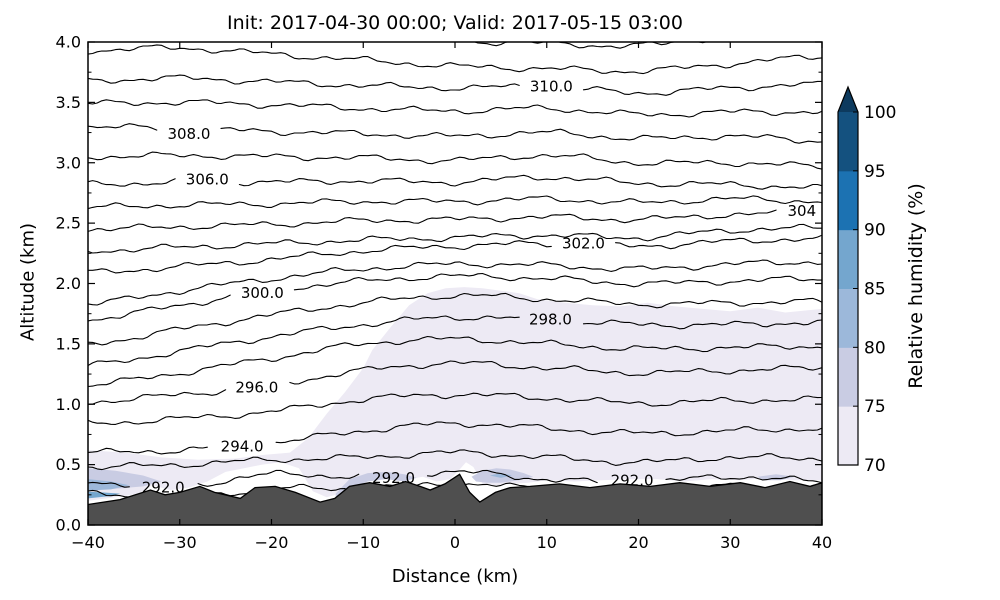 This screenshot has height=600, width=1000. I want to click on colorbar-tick-label: 95, so click(875, 172).